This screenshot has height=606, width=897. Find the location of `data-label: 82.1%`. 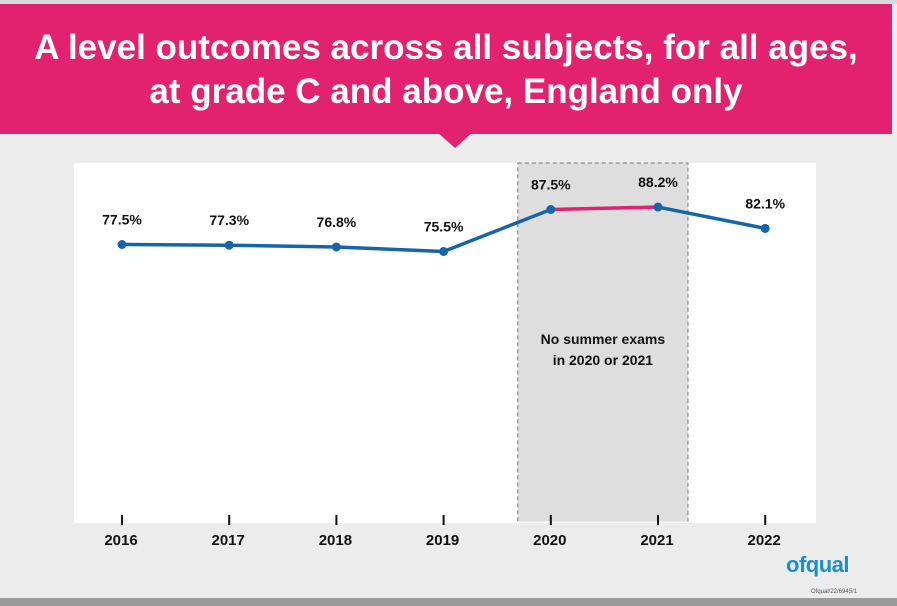

data-label: 82.1% is located at coordinates (765, 203).